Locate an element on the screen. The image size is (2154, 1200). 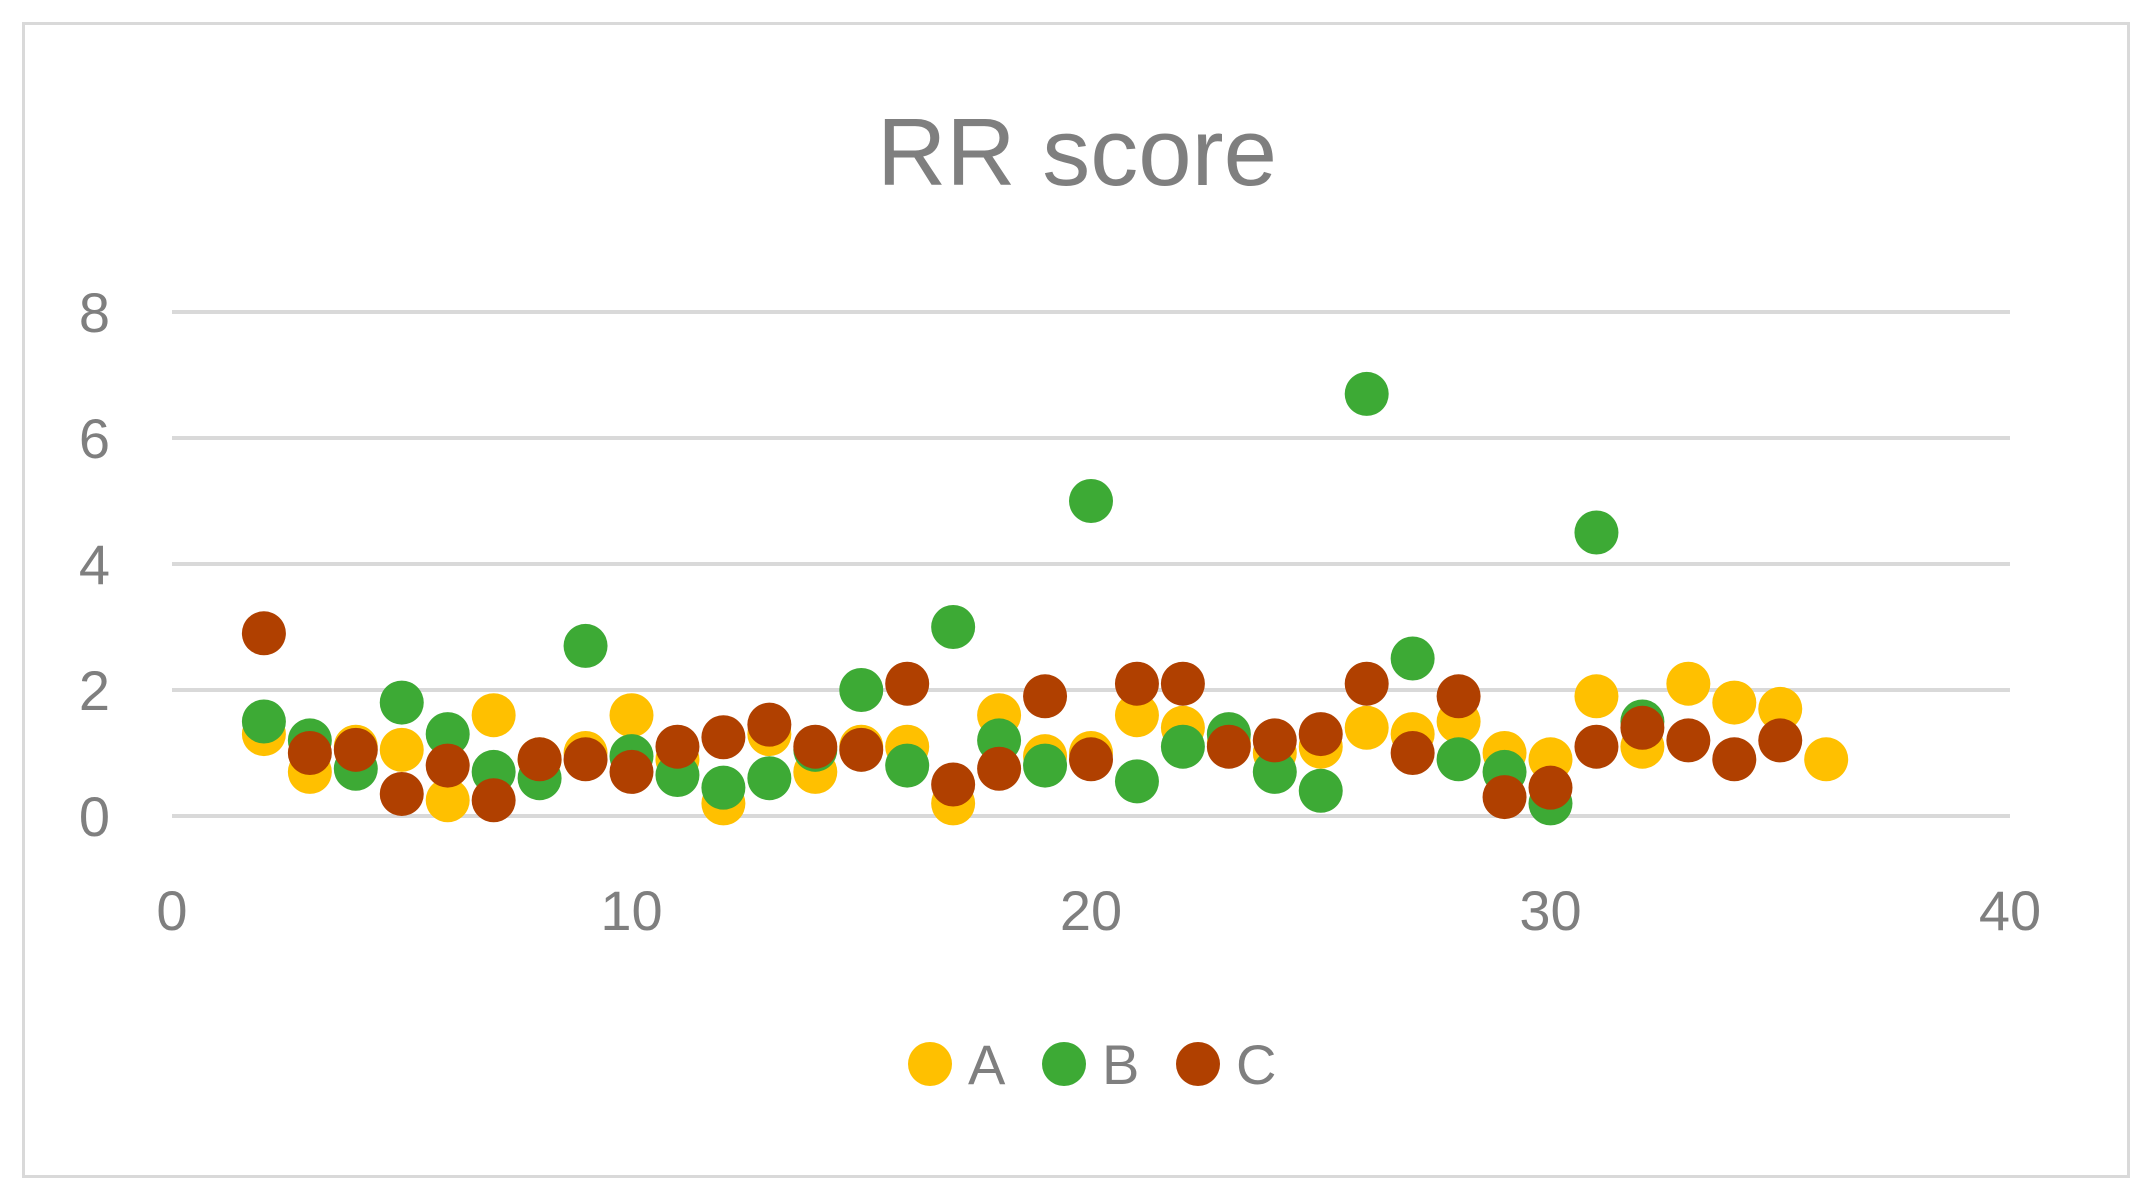
y-tick-label: 4 is located at coordinates (94, 564).